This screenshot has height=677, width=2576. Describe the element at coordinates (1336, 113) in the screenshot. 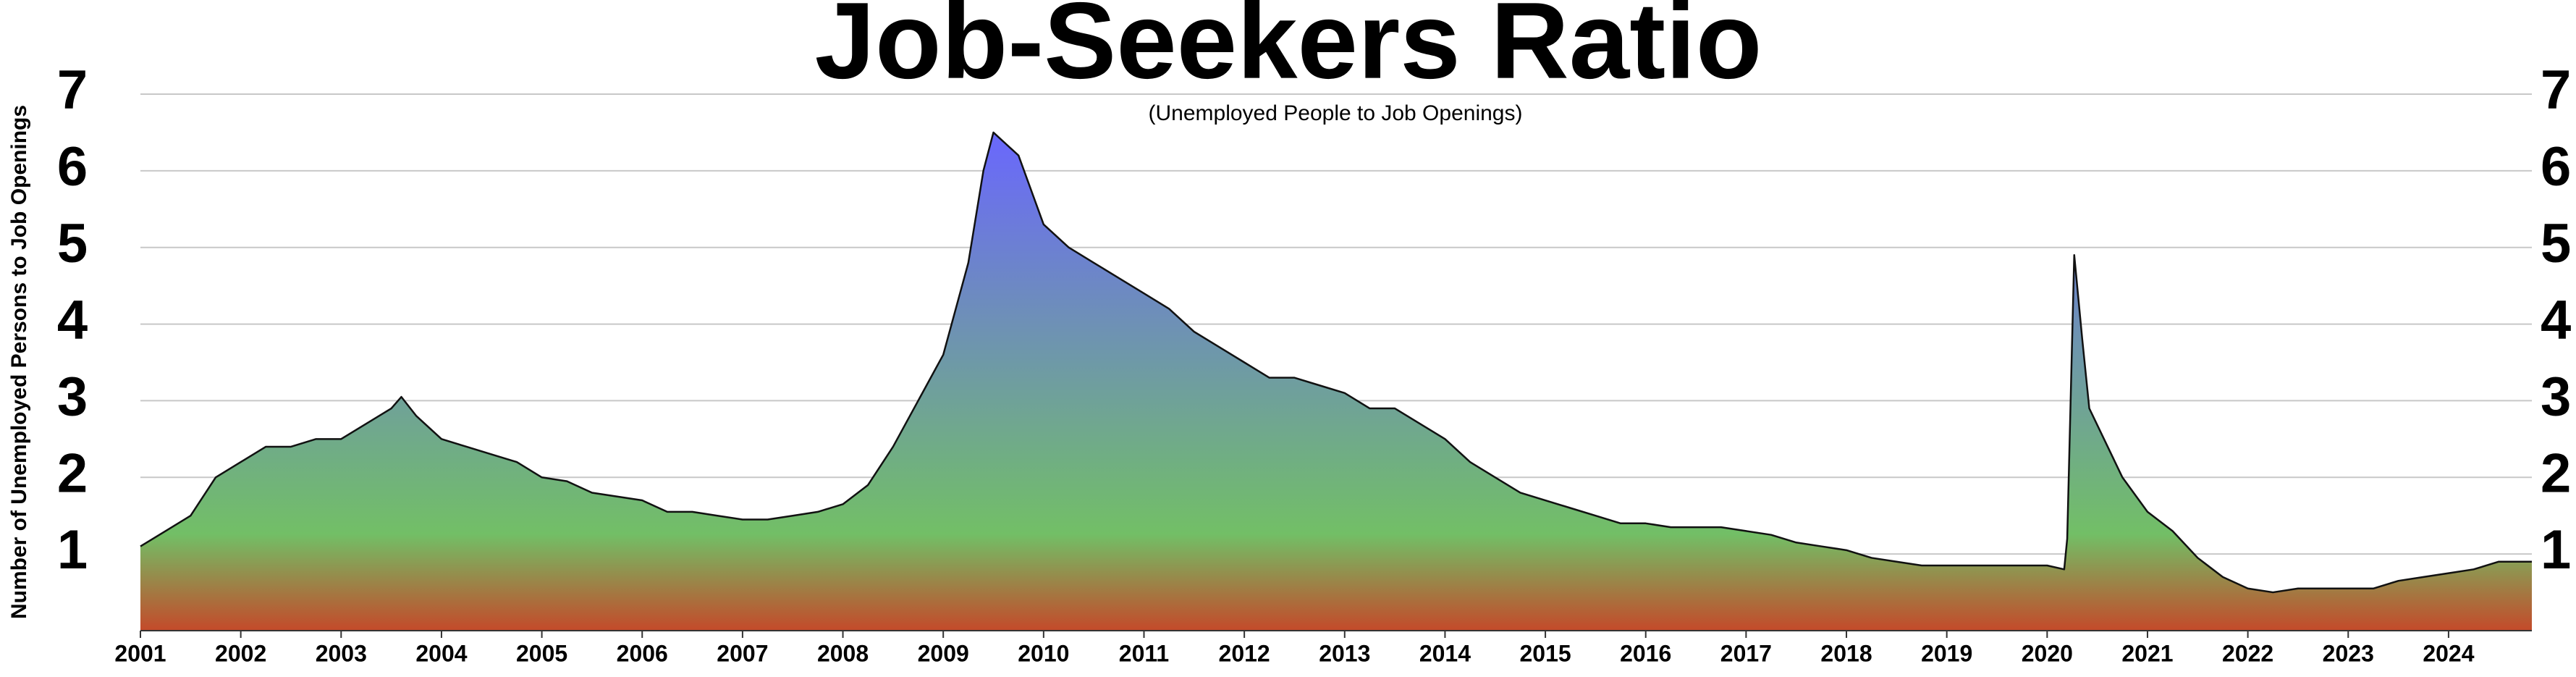

I see `chart-subtitle: (Unemployed People to Job Openings)` at that location.